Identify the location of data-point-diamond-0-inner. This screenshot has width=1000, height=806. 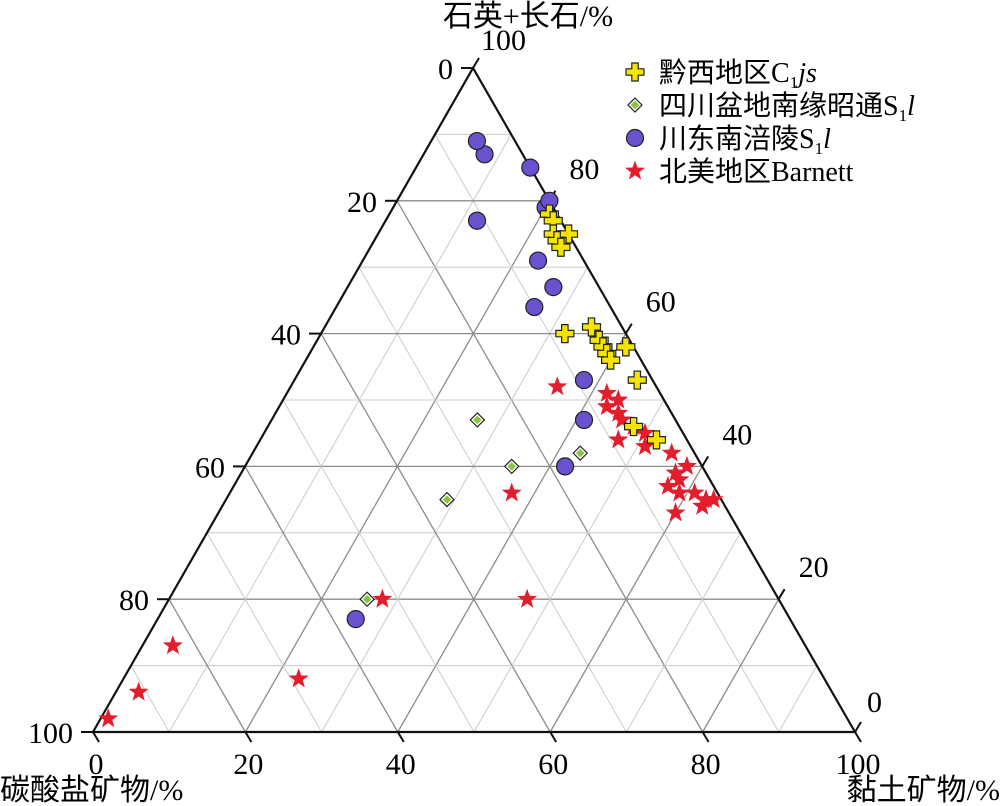
(511, 466).